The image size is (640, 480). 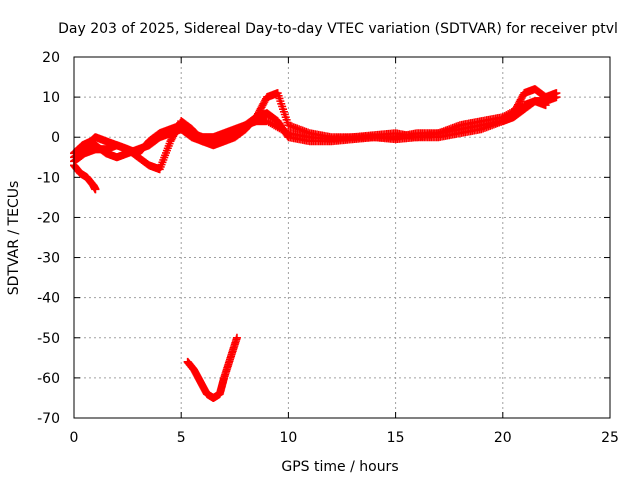 What do you see at coordinates (51, 58) in the screenshot?
I see `y-tick-label: 20` at bounding box center [51, 58].